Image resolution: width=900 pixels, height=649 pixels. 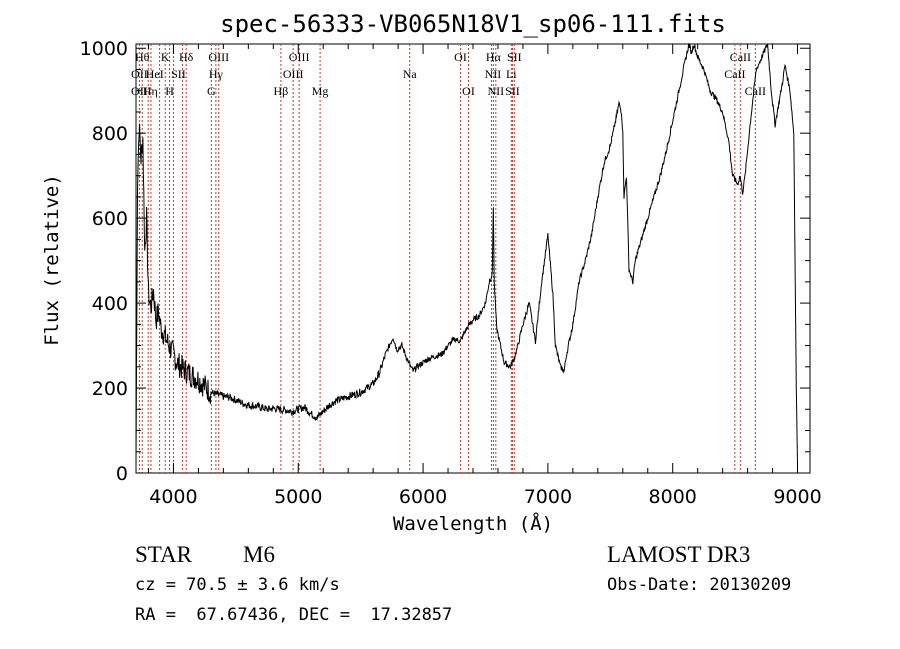 What do you see at coordinates (122, 474) in the screenshot?
I see `y-tick-label: 0` at bounding box center [122, 474].